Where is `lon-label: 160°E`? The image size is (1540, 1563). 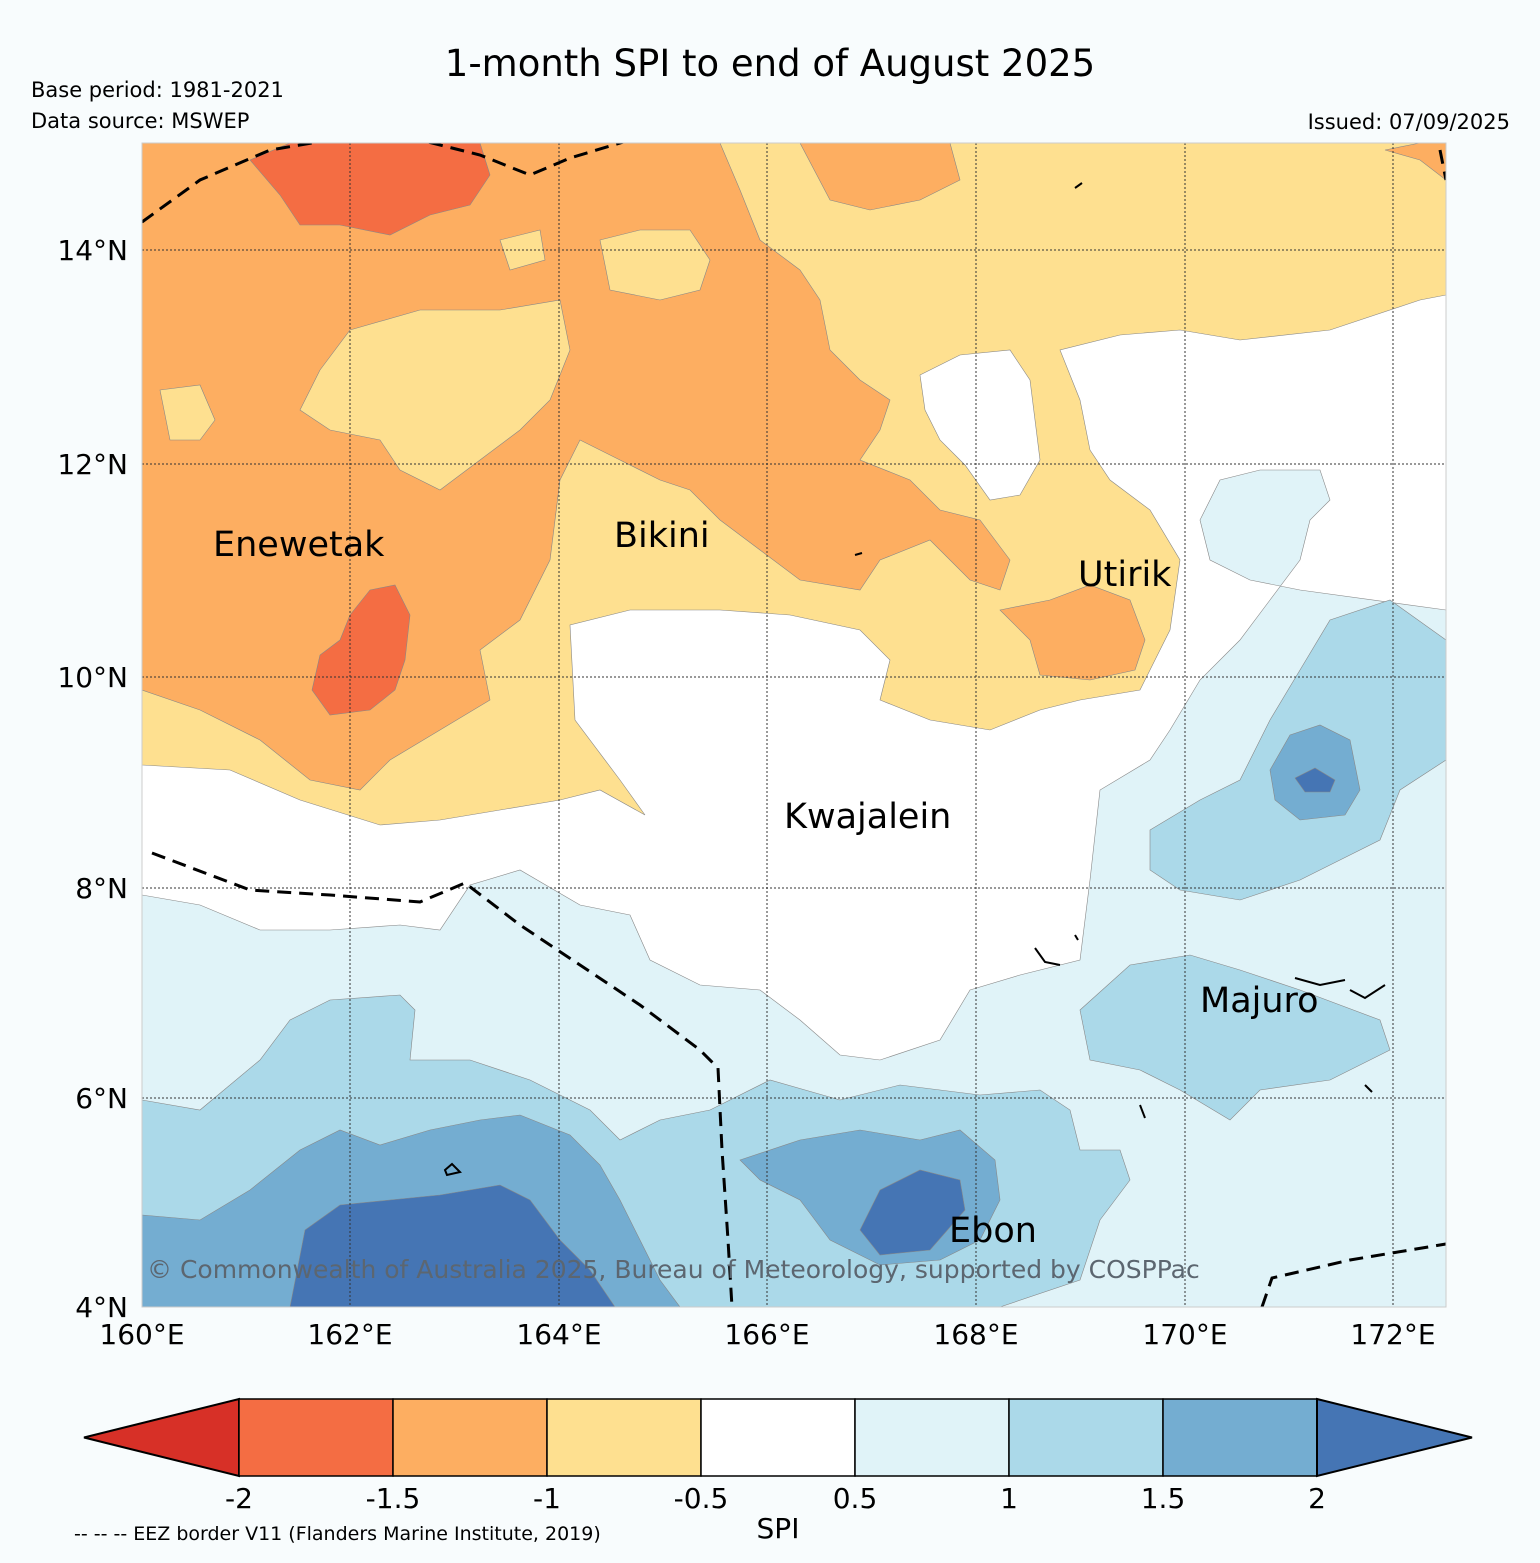
lon-label: 160°E is located at coordinates (141, 1334).